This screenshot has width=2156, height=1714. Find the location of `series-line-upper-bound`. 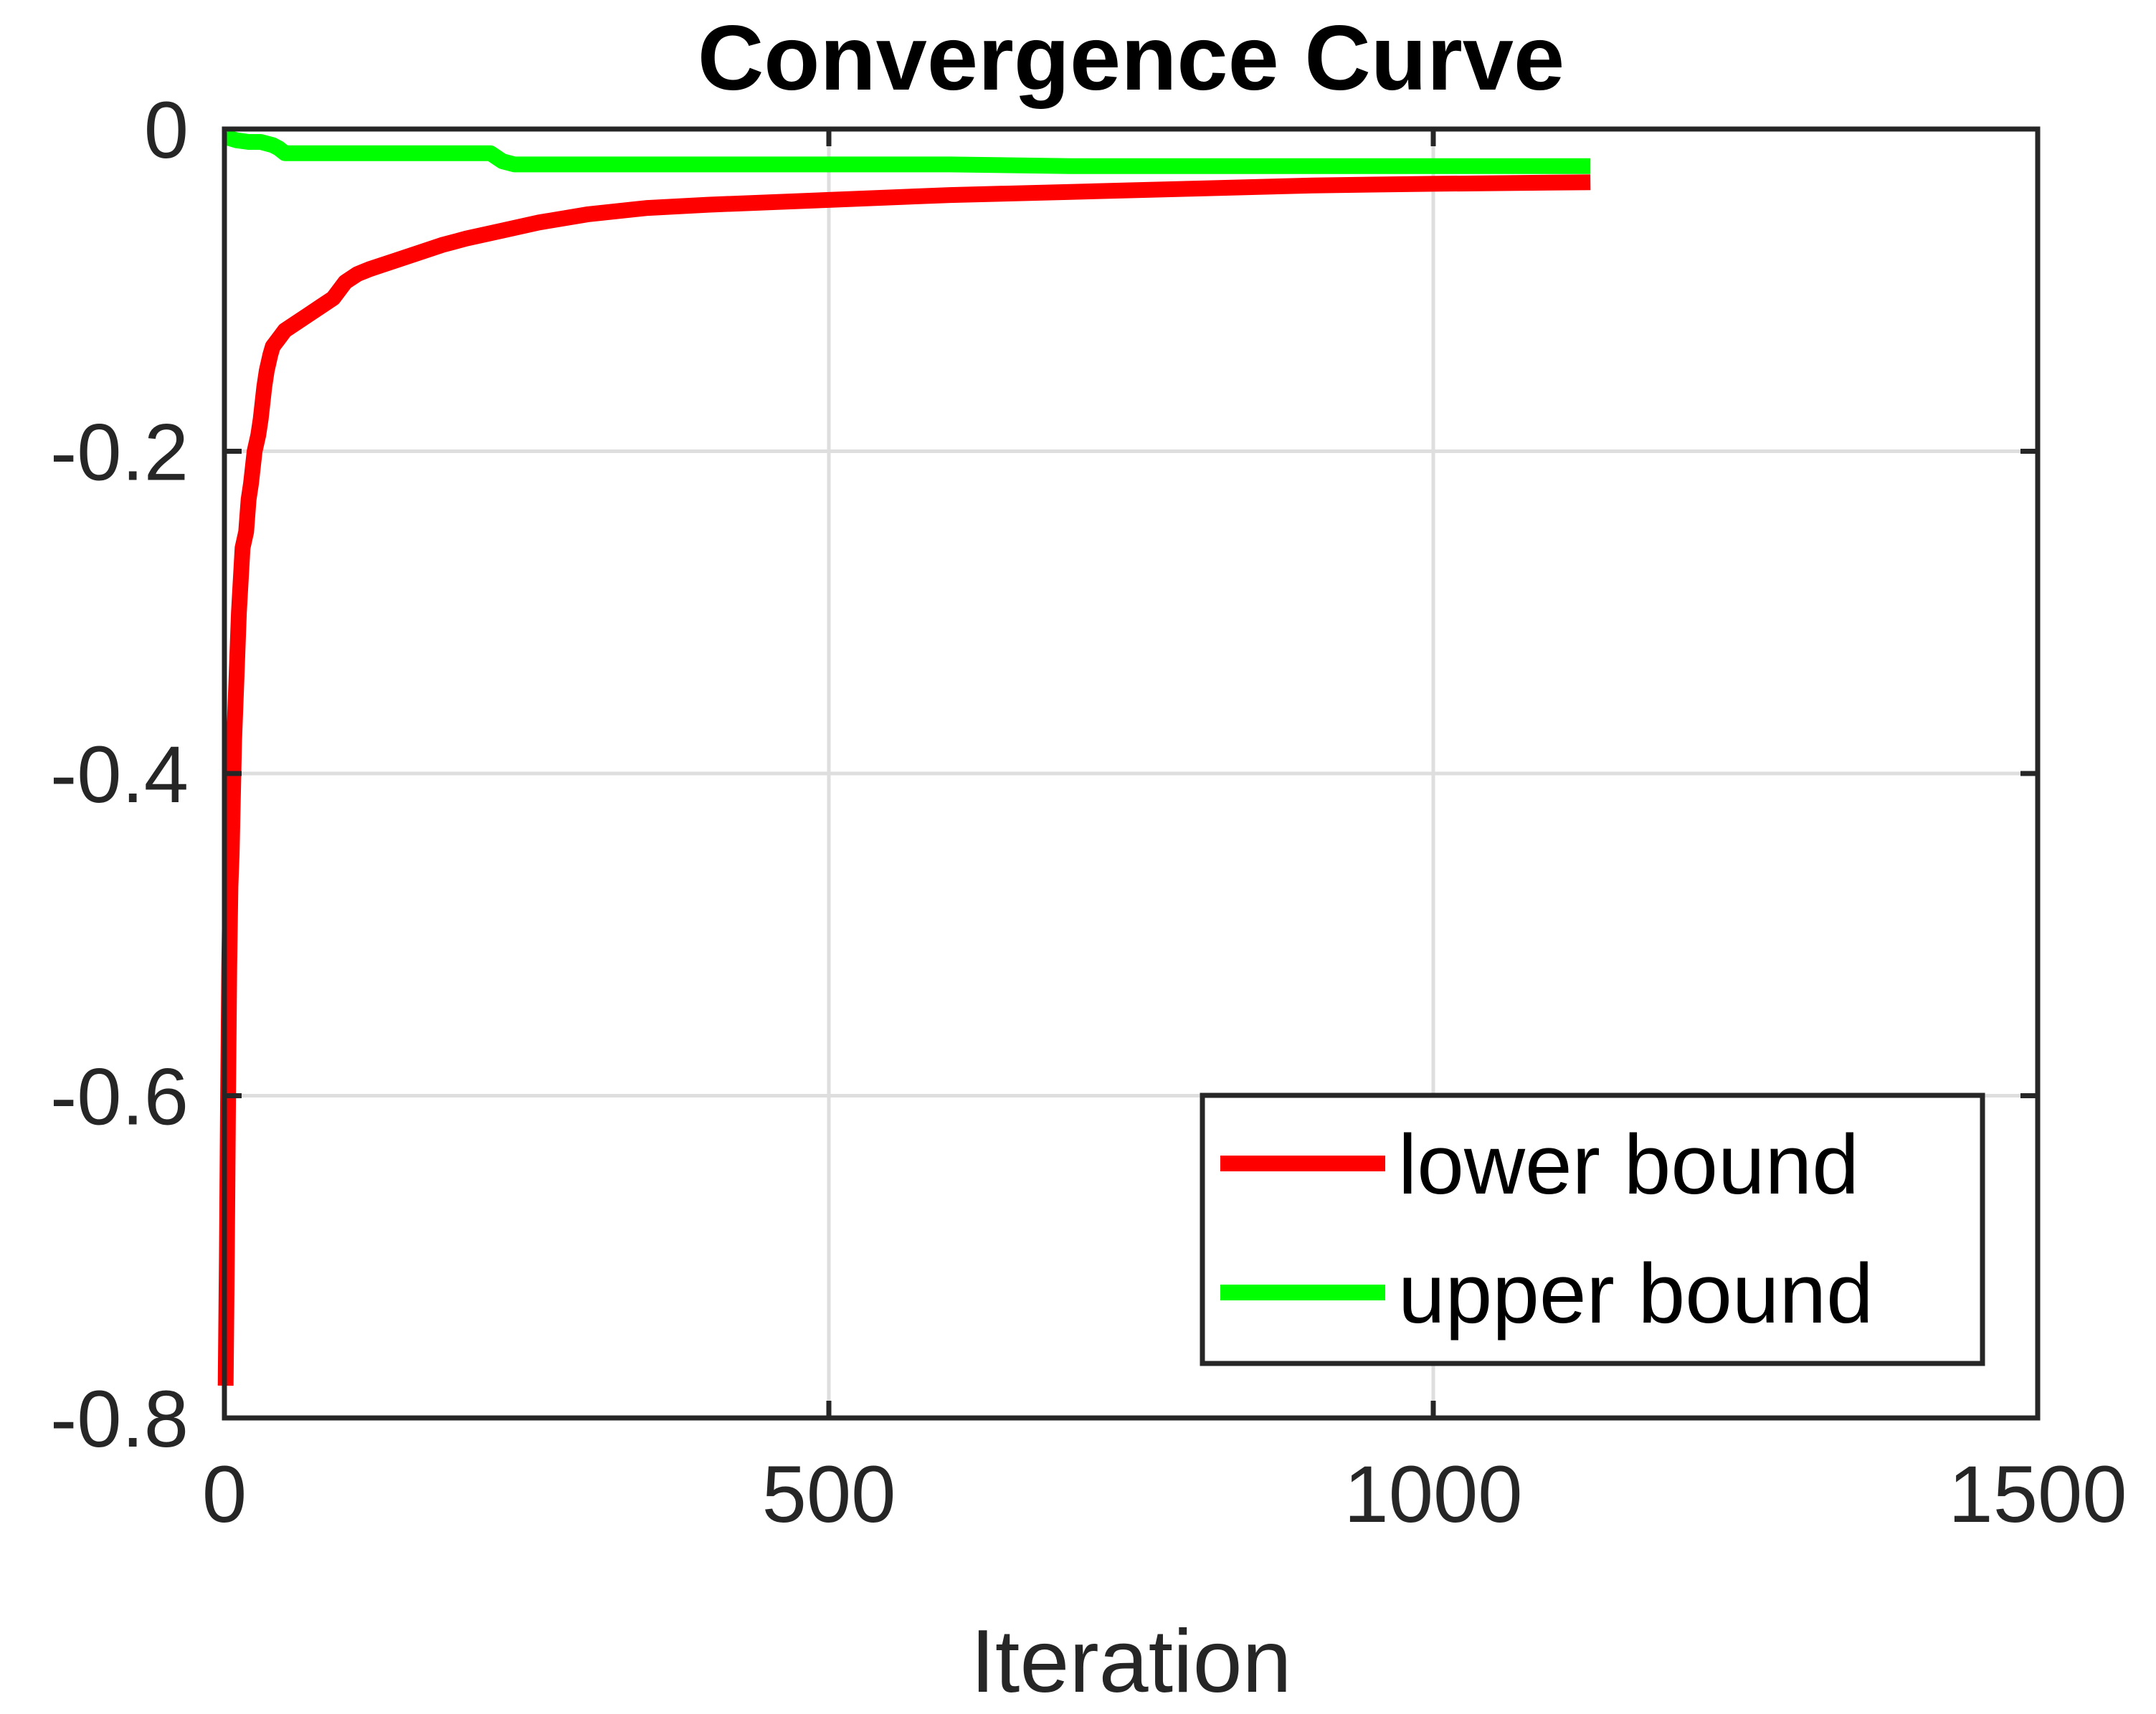

series-line-upper-bound is located at coordinates (907, 151).